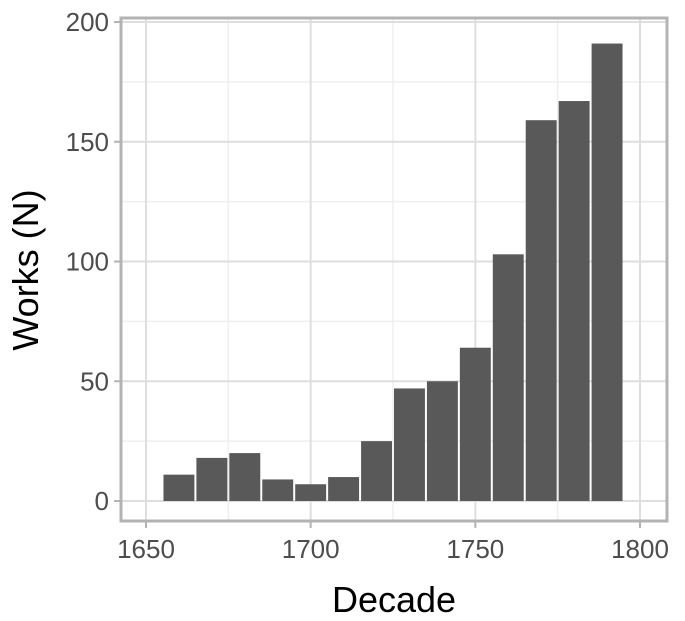 The width and height of the screenshot is (685, 621). Describe the element at coordinates (393, 542) in the screenshot. I see `x-axis-ticks: 1650 1700 1750 1800` at that location.